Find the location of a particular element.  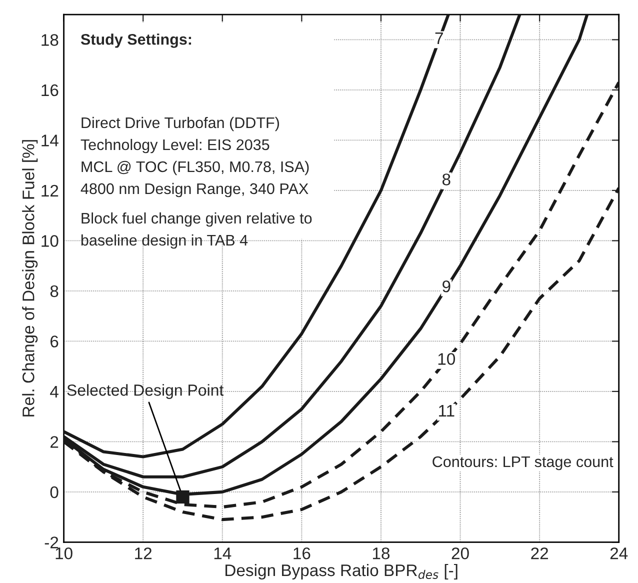

x-axis-title: Design Bypass Ratio BPR$_{des}$ [-] is located at coordinates (342, 572).